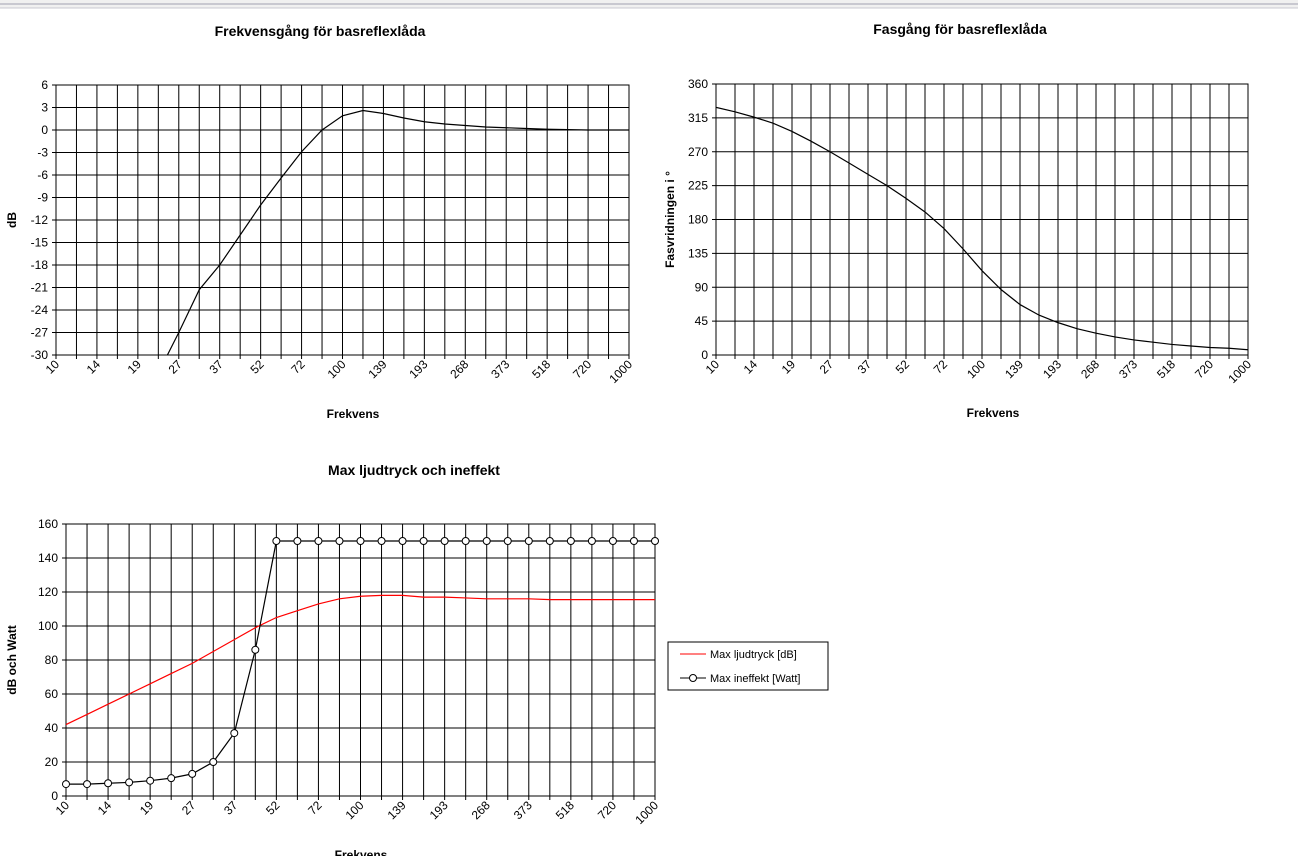  I want to click on y-tick-label: 90, so click(702, 287).